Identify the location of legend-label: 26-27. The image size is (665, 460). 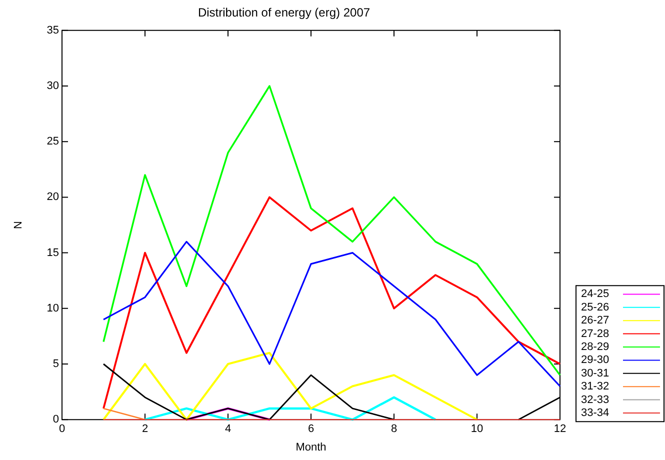
(595, 320).